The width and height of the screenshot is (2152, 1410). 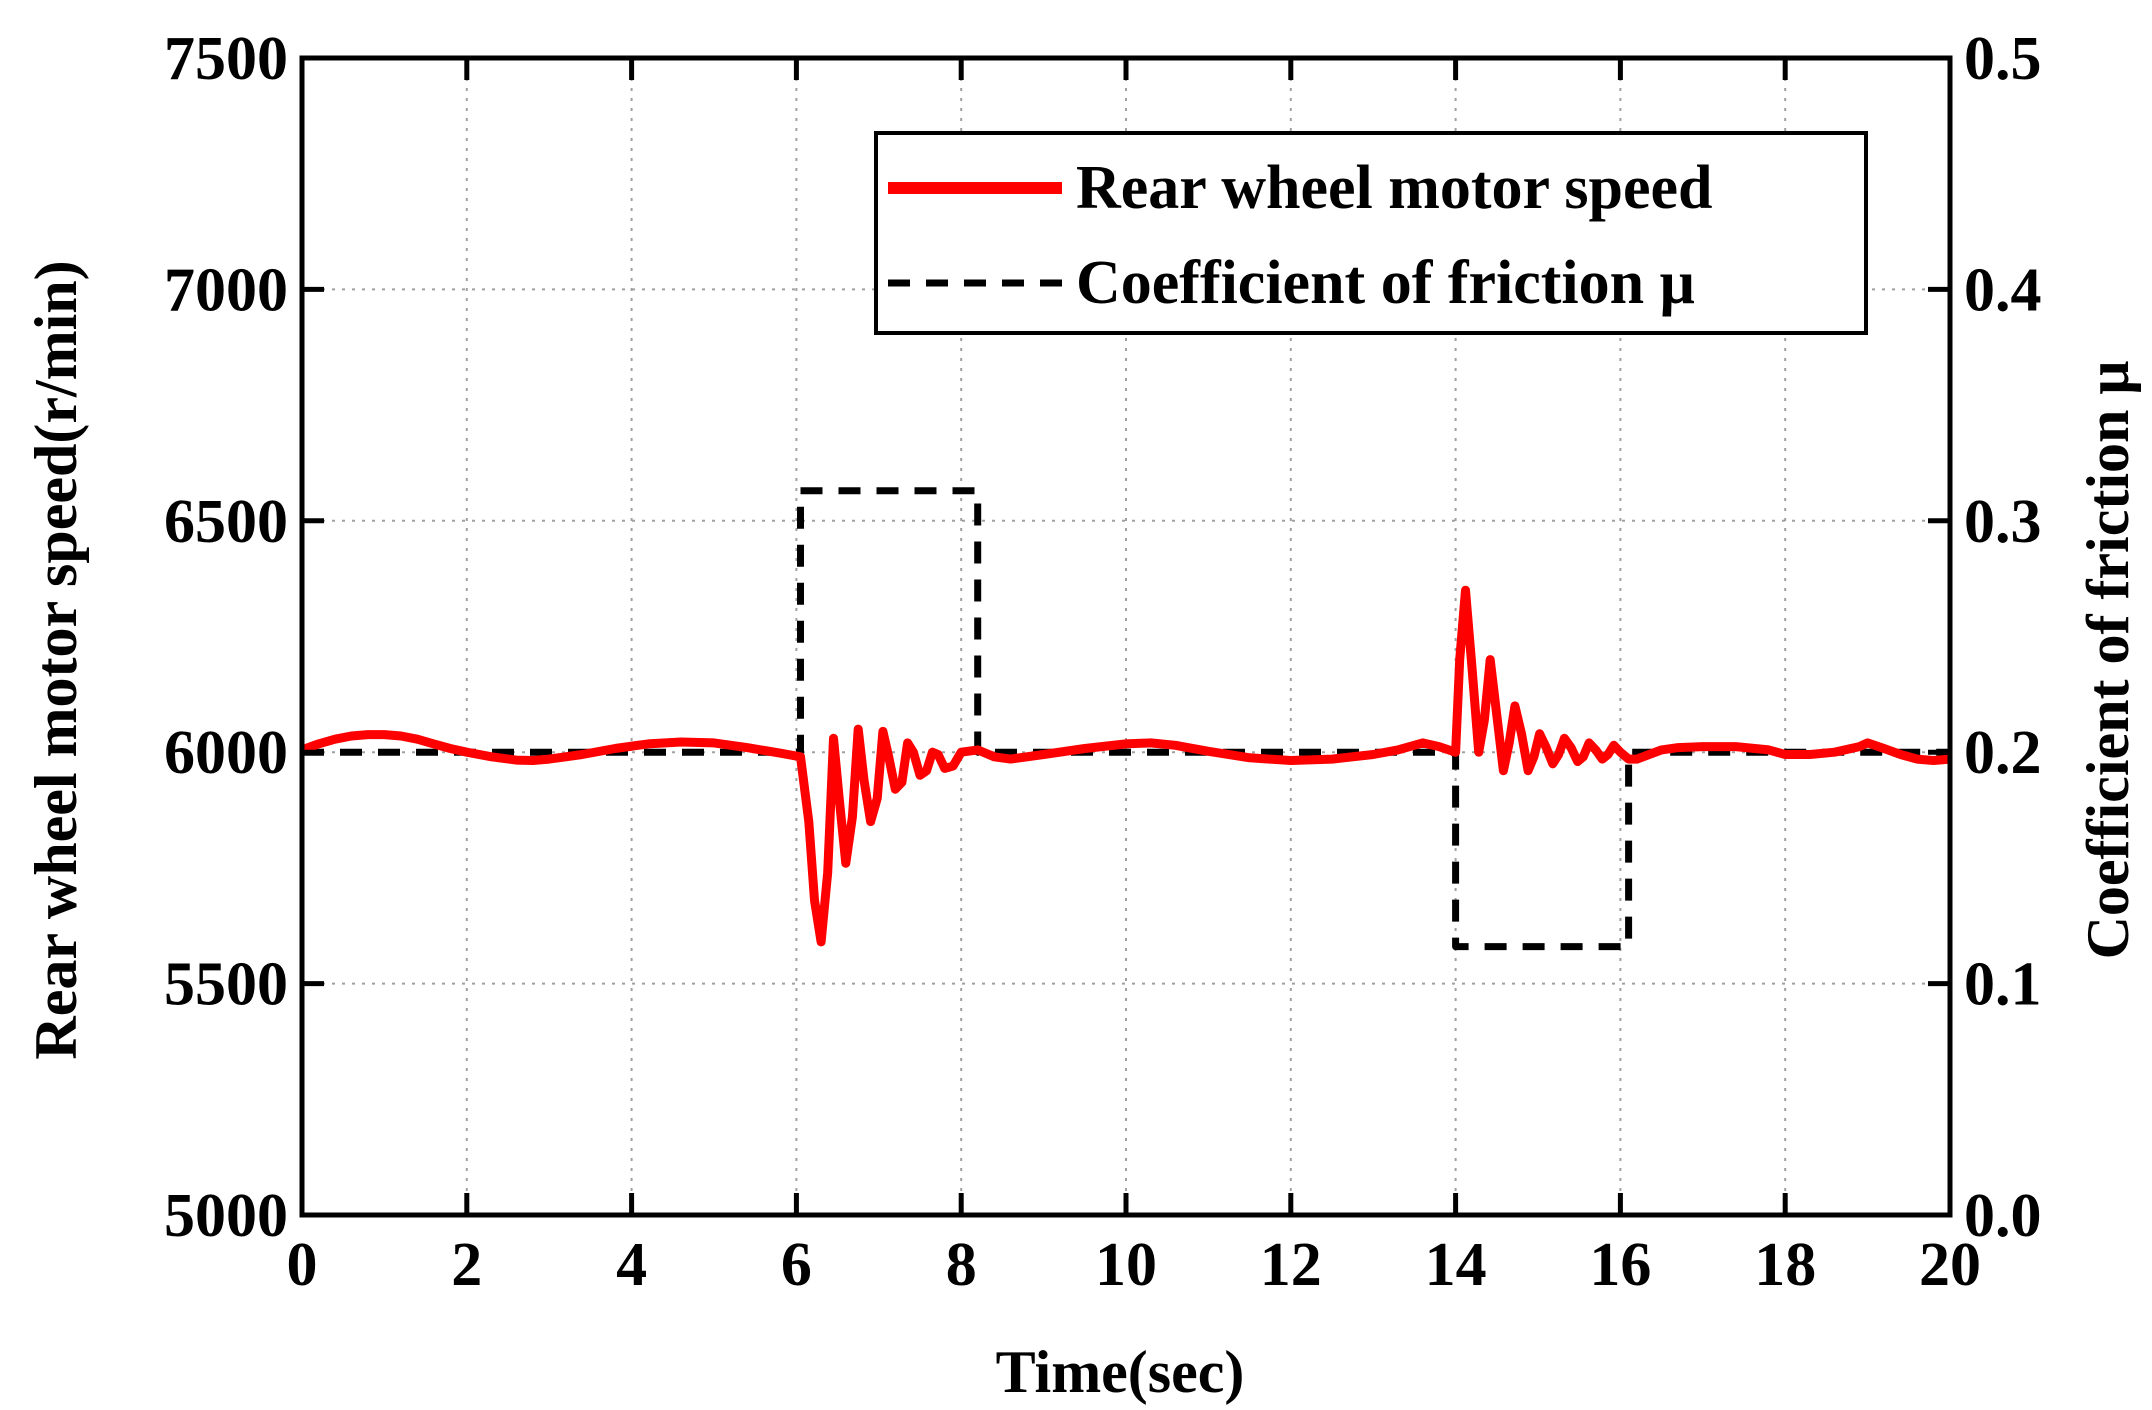 What do you see at coordinates (226, 59) in the screenshot?
I see `left-y-tick-label-7500: 7500` at bounding box center [226, 59].